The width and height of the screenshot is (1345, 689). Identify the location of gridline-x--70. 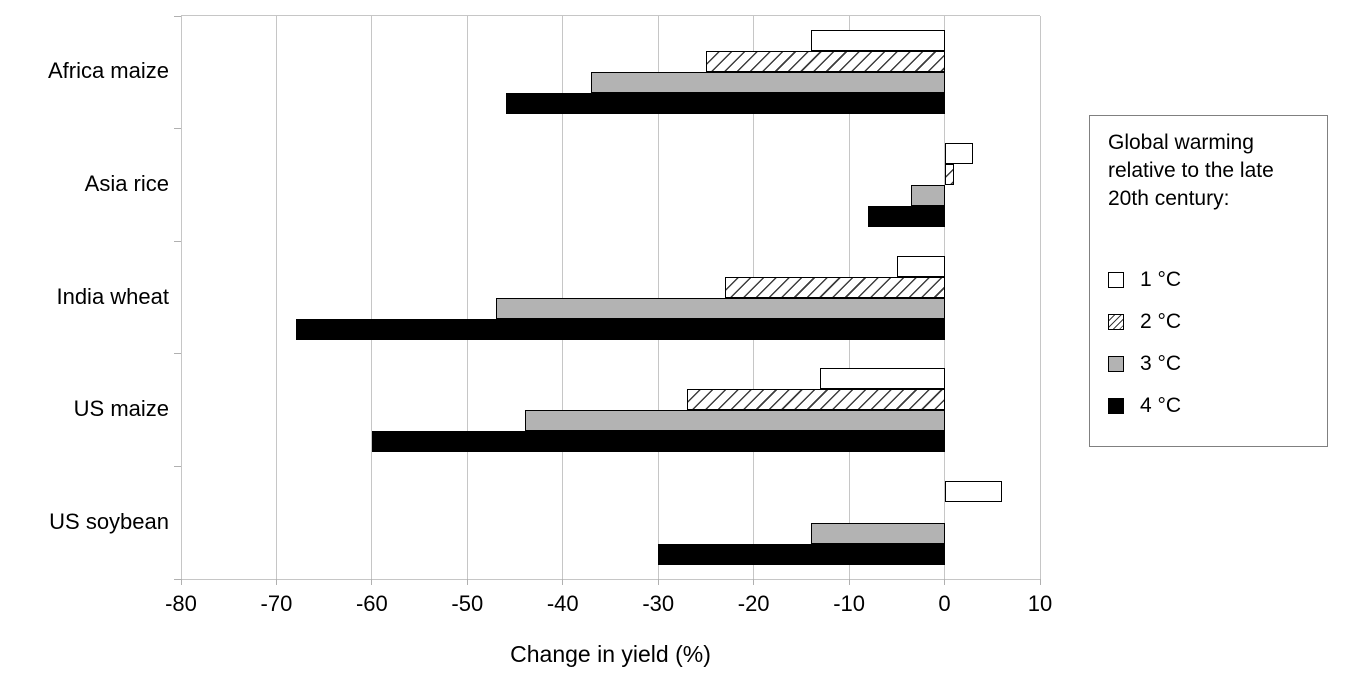
(276, 297).